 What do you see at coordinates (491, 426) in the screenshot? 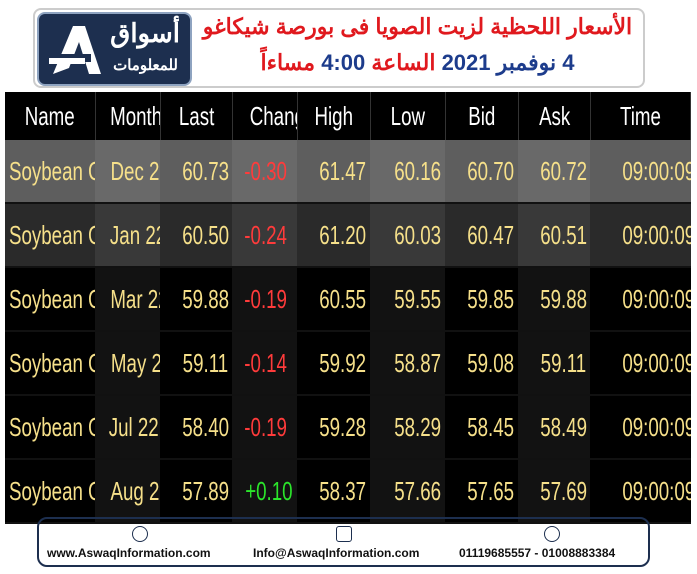
I see `cell-text: 58.45` at bounding box center [491, 426].